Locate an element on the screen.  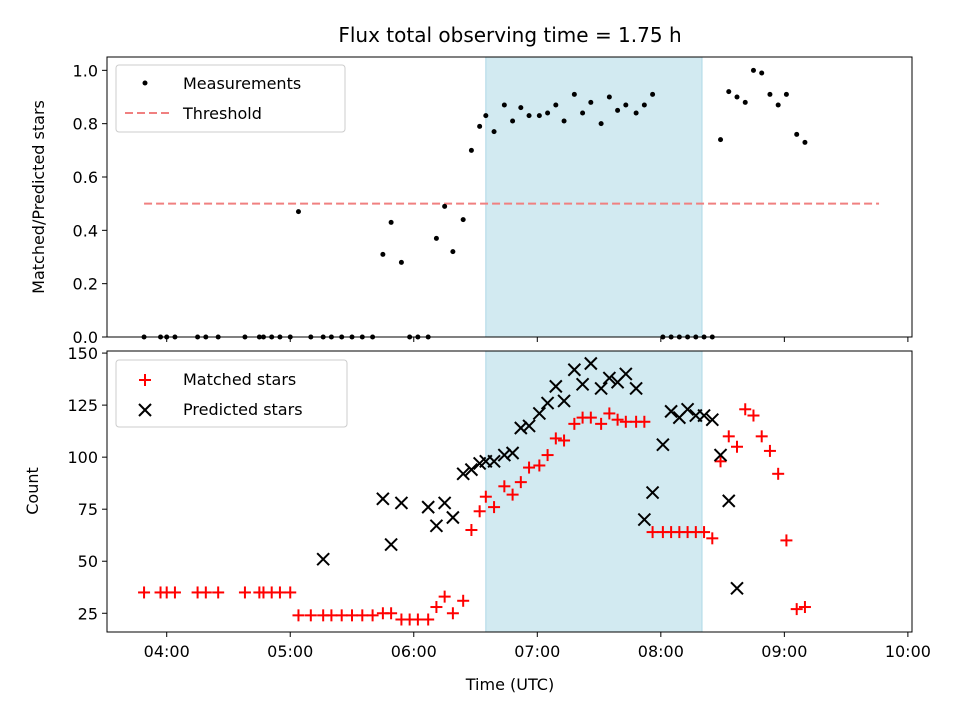
x-tick-label: 04:00 is located at coordinates (167, 651).